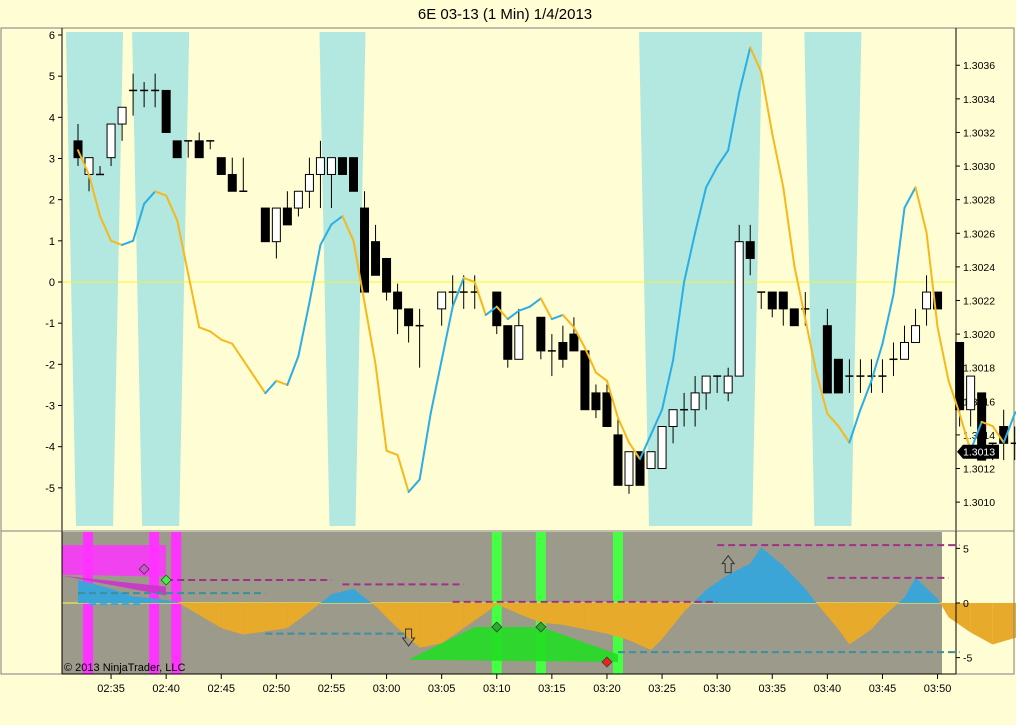 This screenshot has height=725, width=1016. I want to click on right-tick-label: 1.3024, so click(979, 268).